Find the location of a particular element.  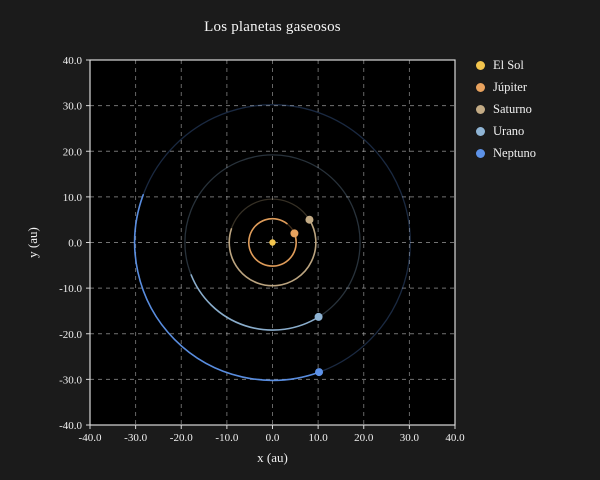

x-tick-label: 0.0 is located at coordinates (273, 438).